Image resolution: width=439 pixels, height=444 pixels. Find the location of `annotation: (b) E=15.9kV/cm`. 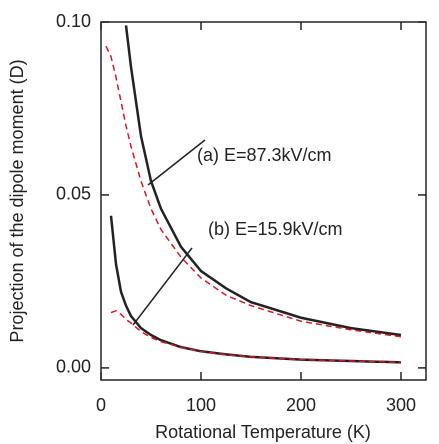

annotation: (b) E=15.9kV/cm is located at coordinates (275, 229).